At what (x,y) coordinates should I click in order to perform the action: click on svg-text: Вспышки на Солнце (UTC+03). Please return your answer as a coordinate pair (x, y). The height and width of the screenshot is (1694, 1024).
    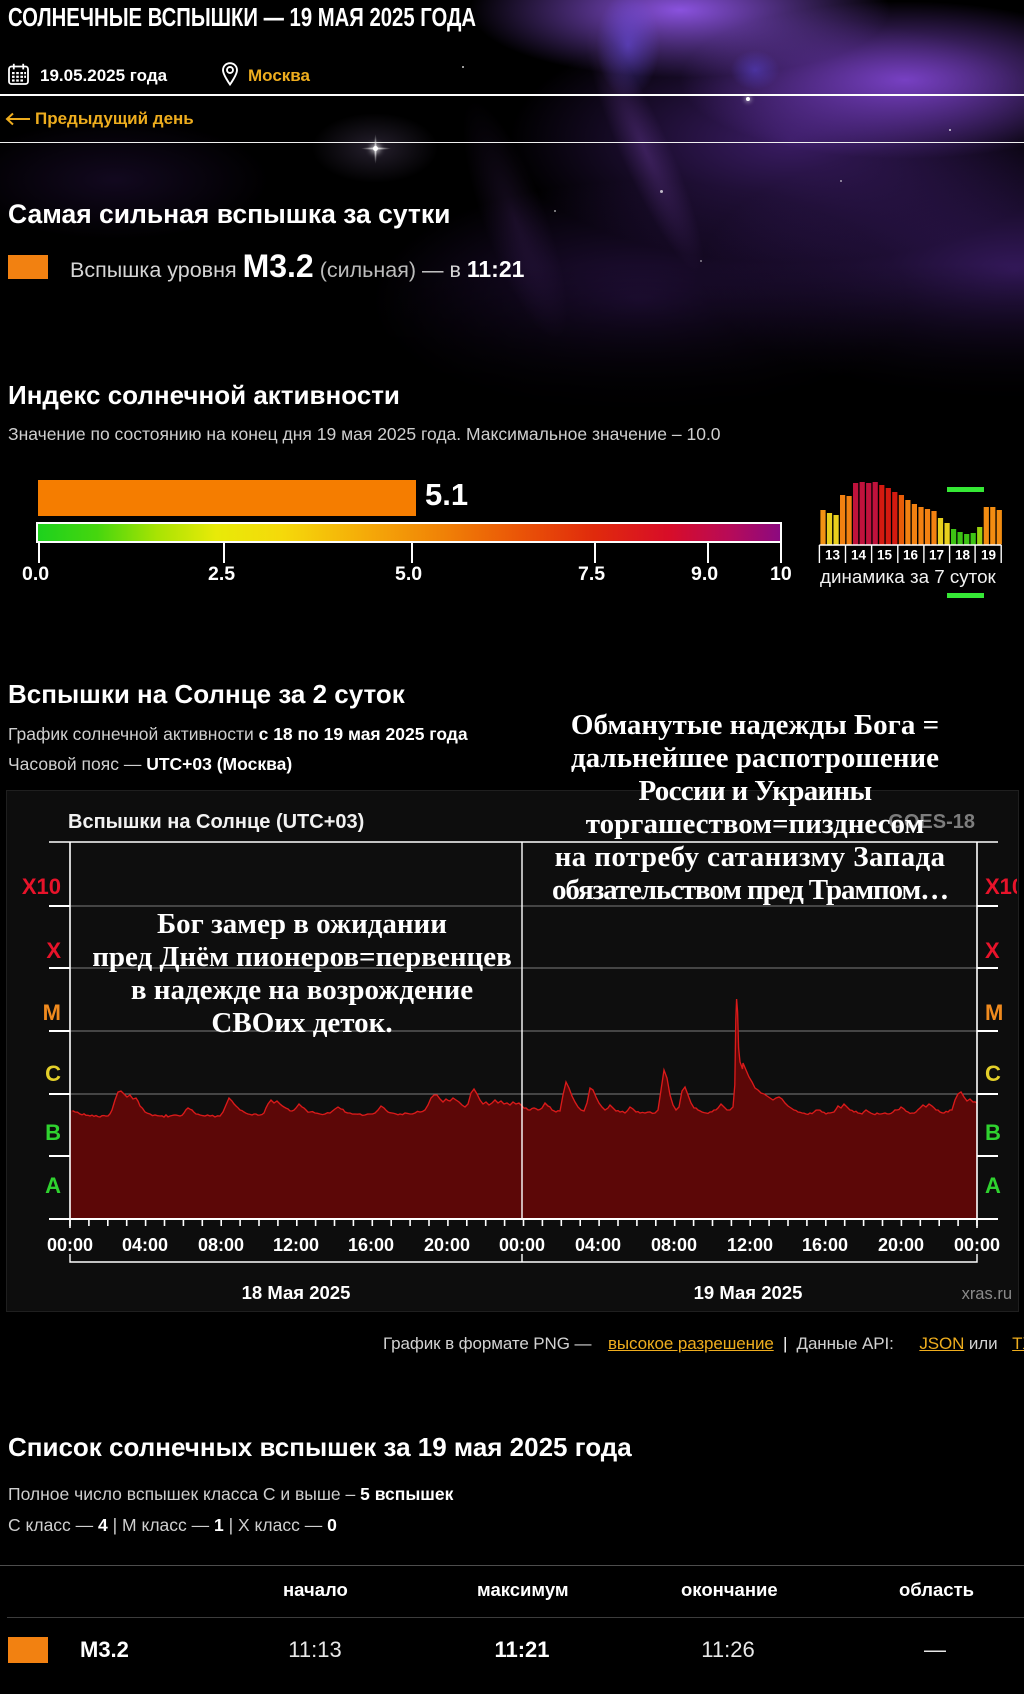
    Looking at the image, I should click on (216, 822).